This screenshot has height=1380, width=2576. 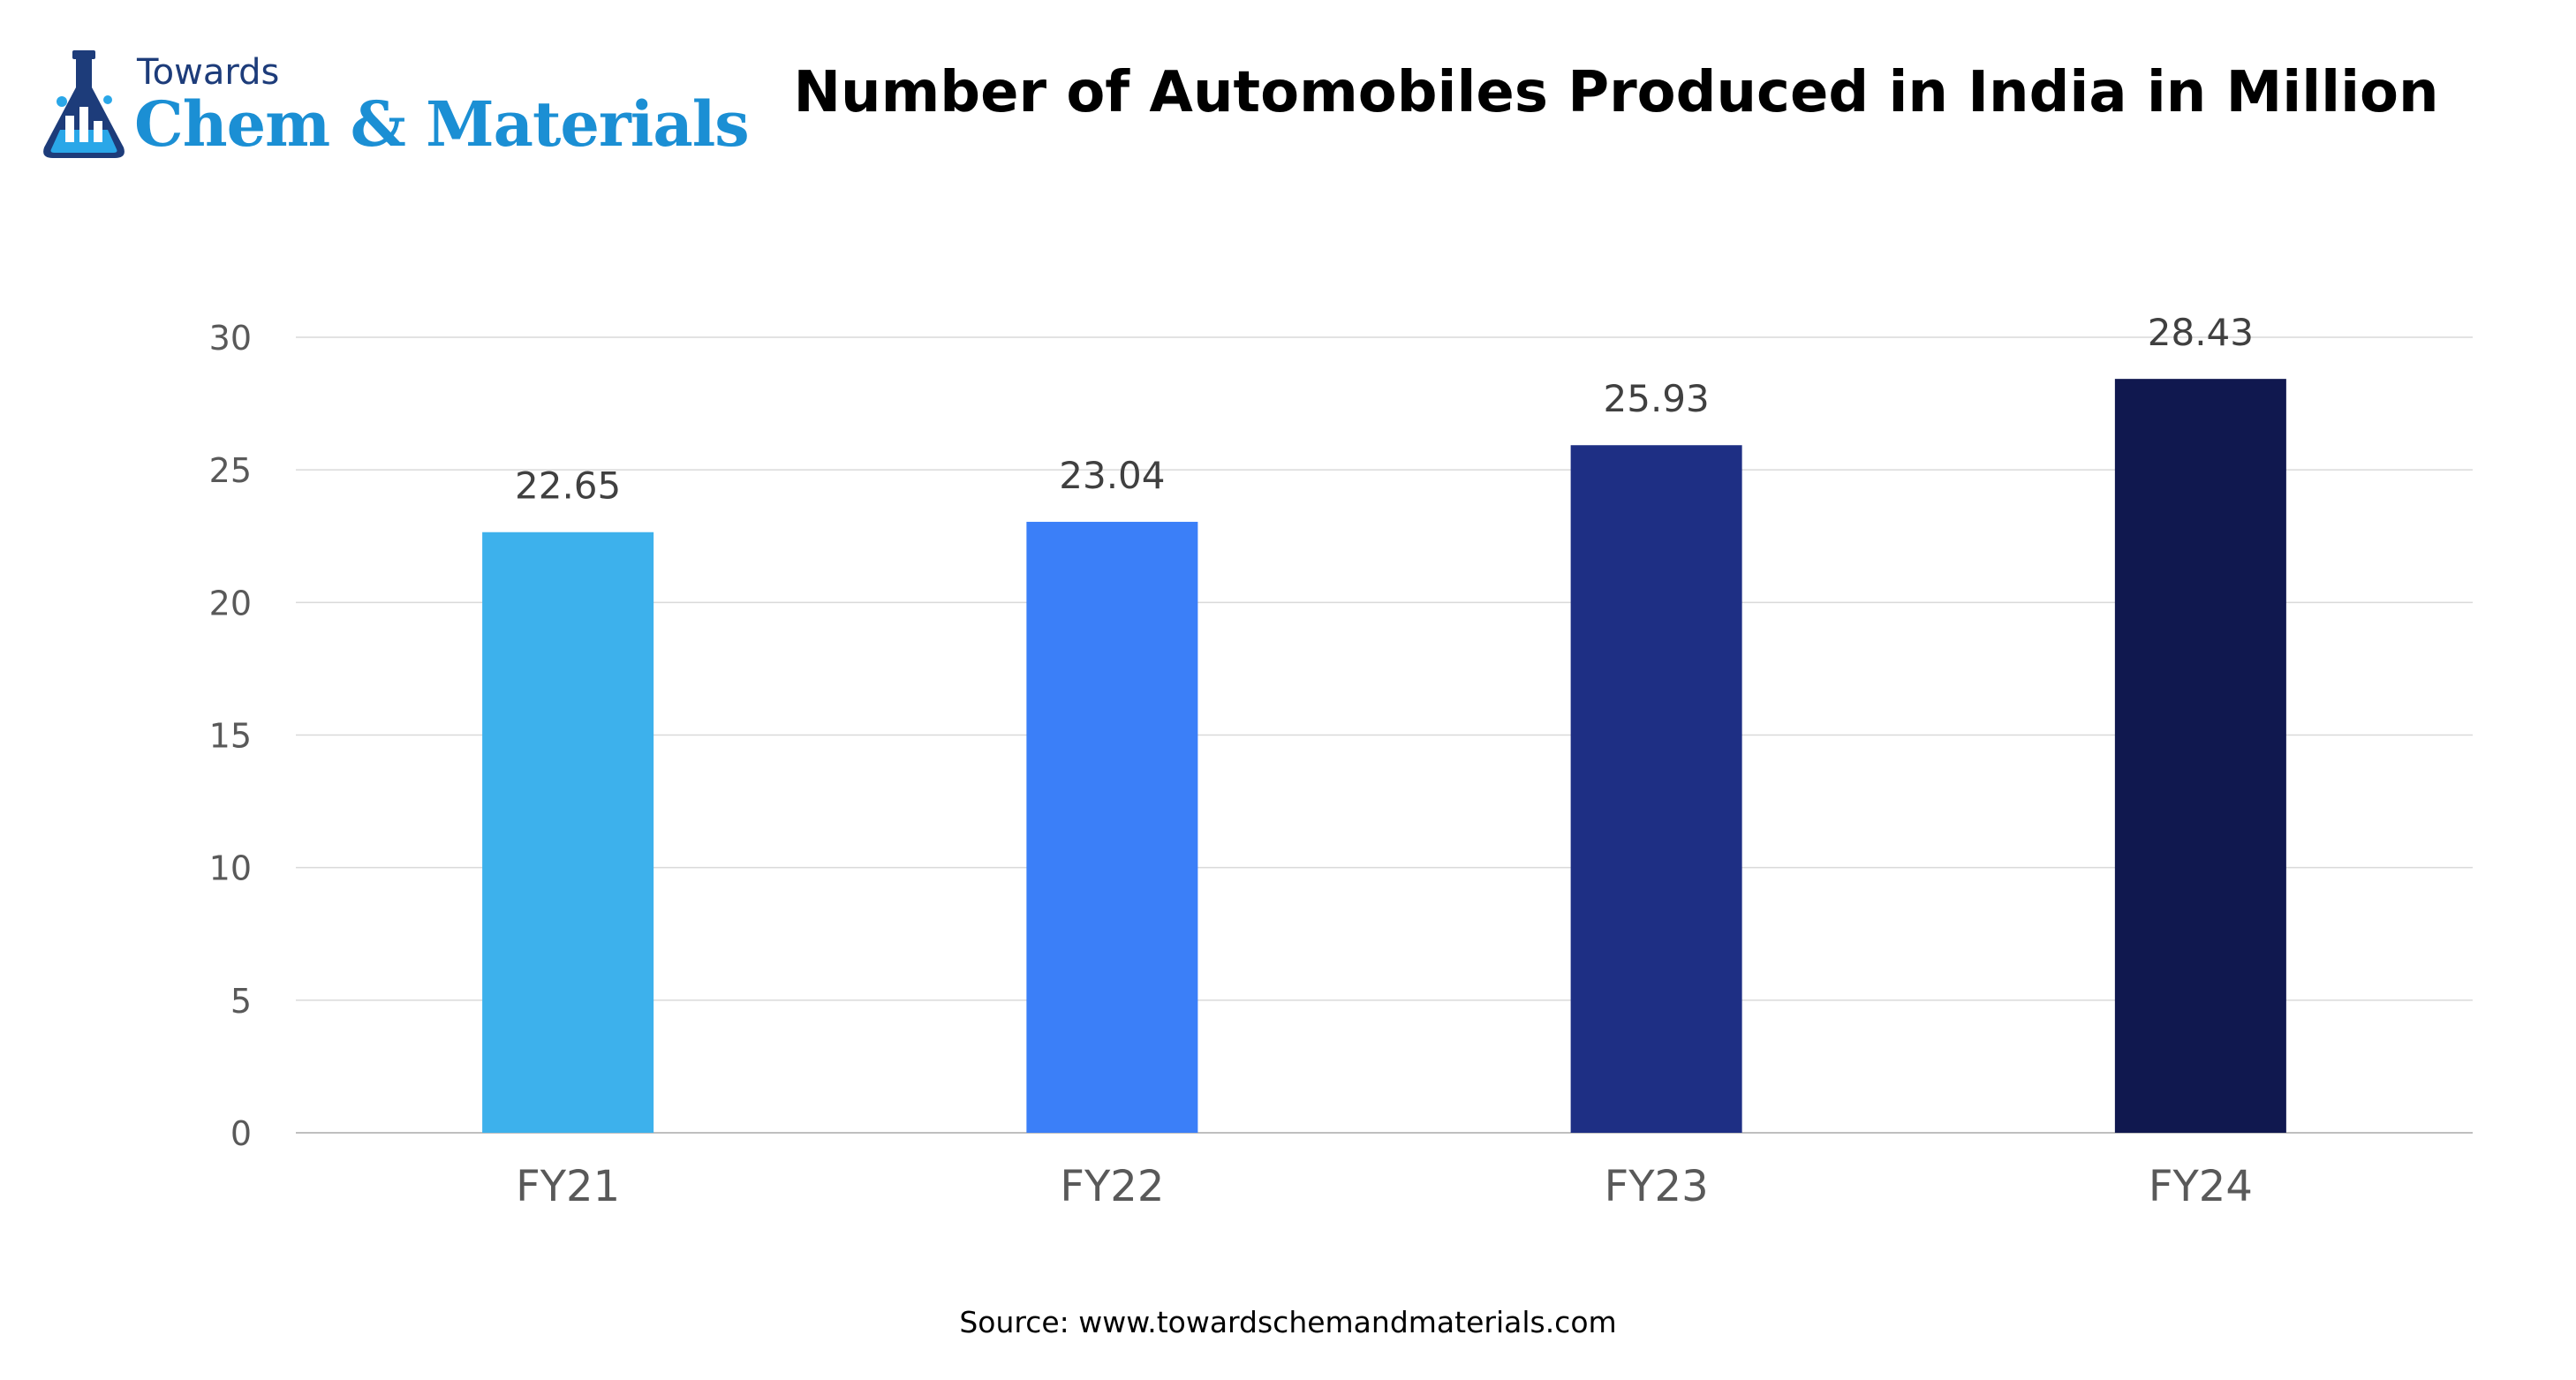 What do you see at coordinates (1112, 1186) in the screenshot?
I see `x-tick-label-FY22: FY22` at bounding box center [1112, 1186].